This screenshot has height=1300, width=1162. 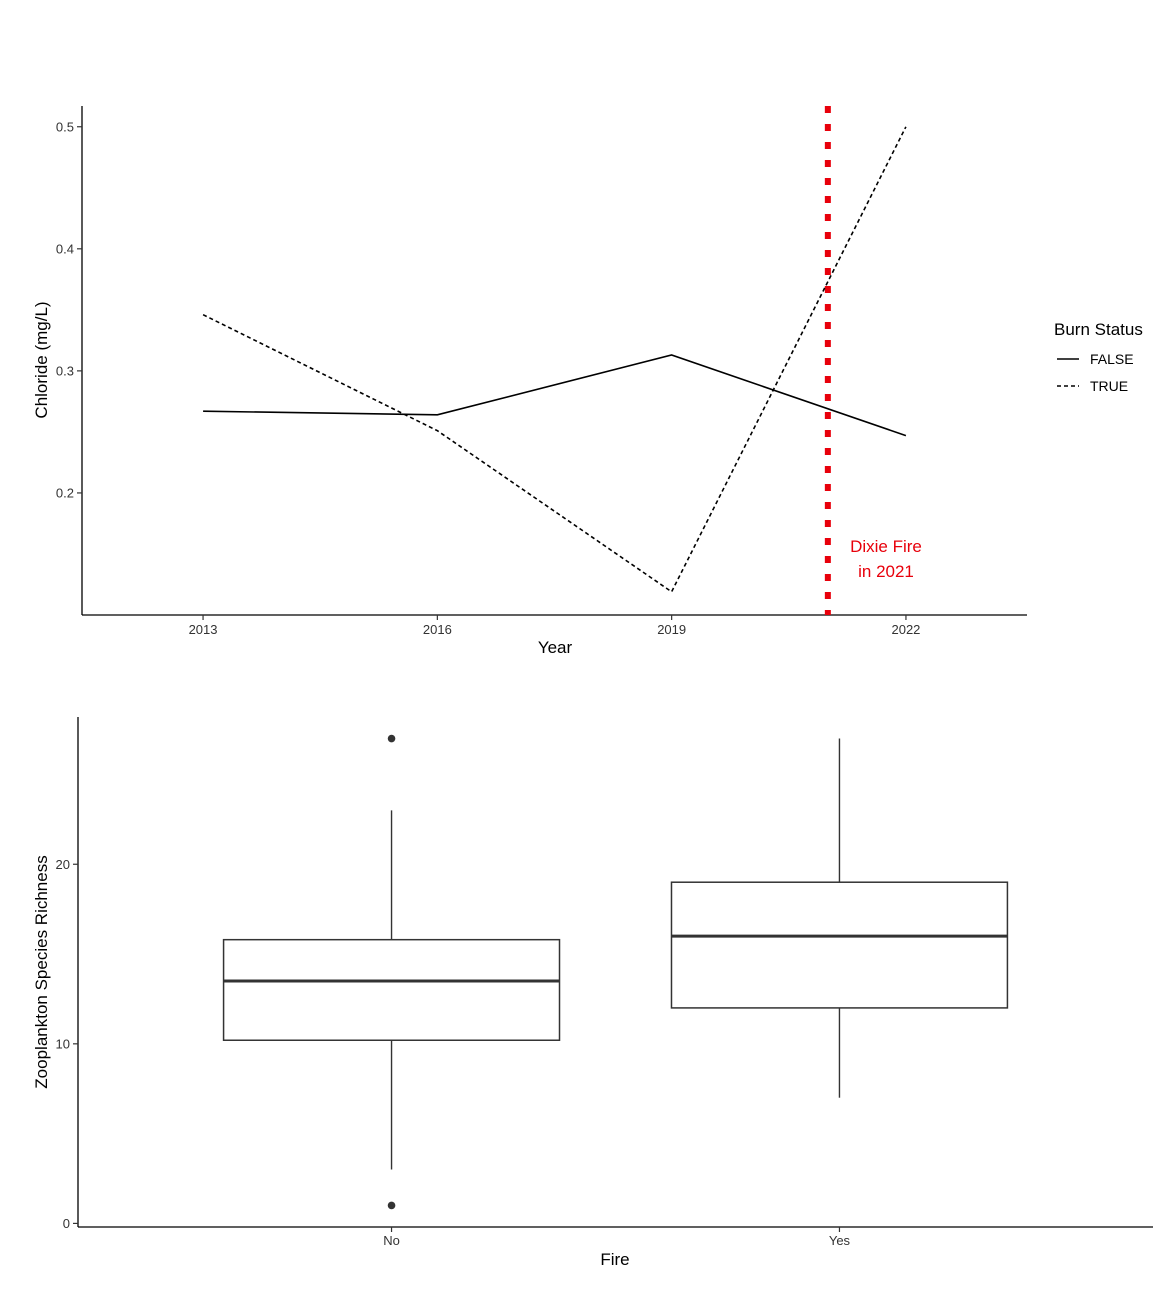 What do you see at coordinates (555, 647) in the screenshot?
I see `x-axis-title: Year` at bounding box center [555, 647].